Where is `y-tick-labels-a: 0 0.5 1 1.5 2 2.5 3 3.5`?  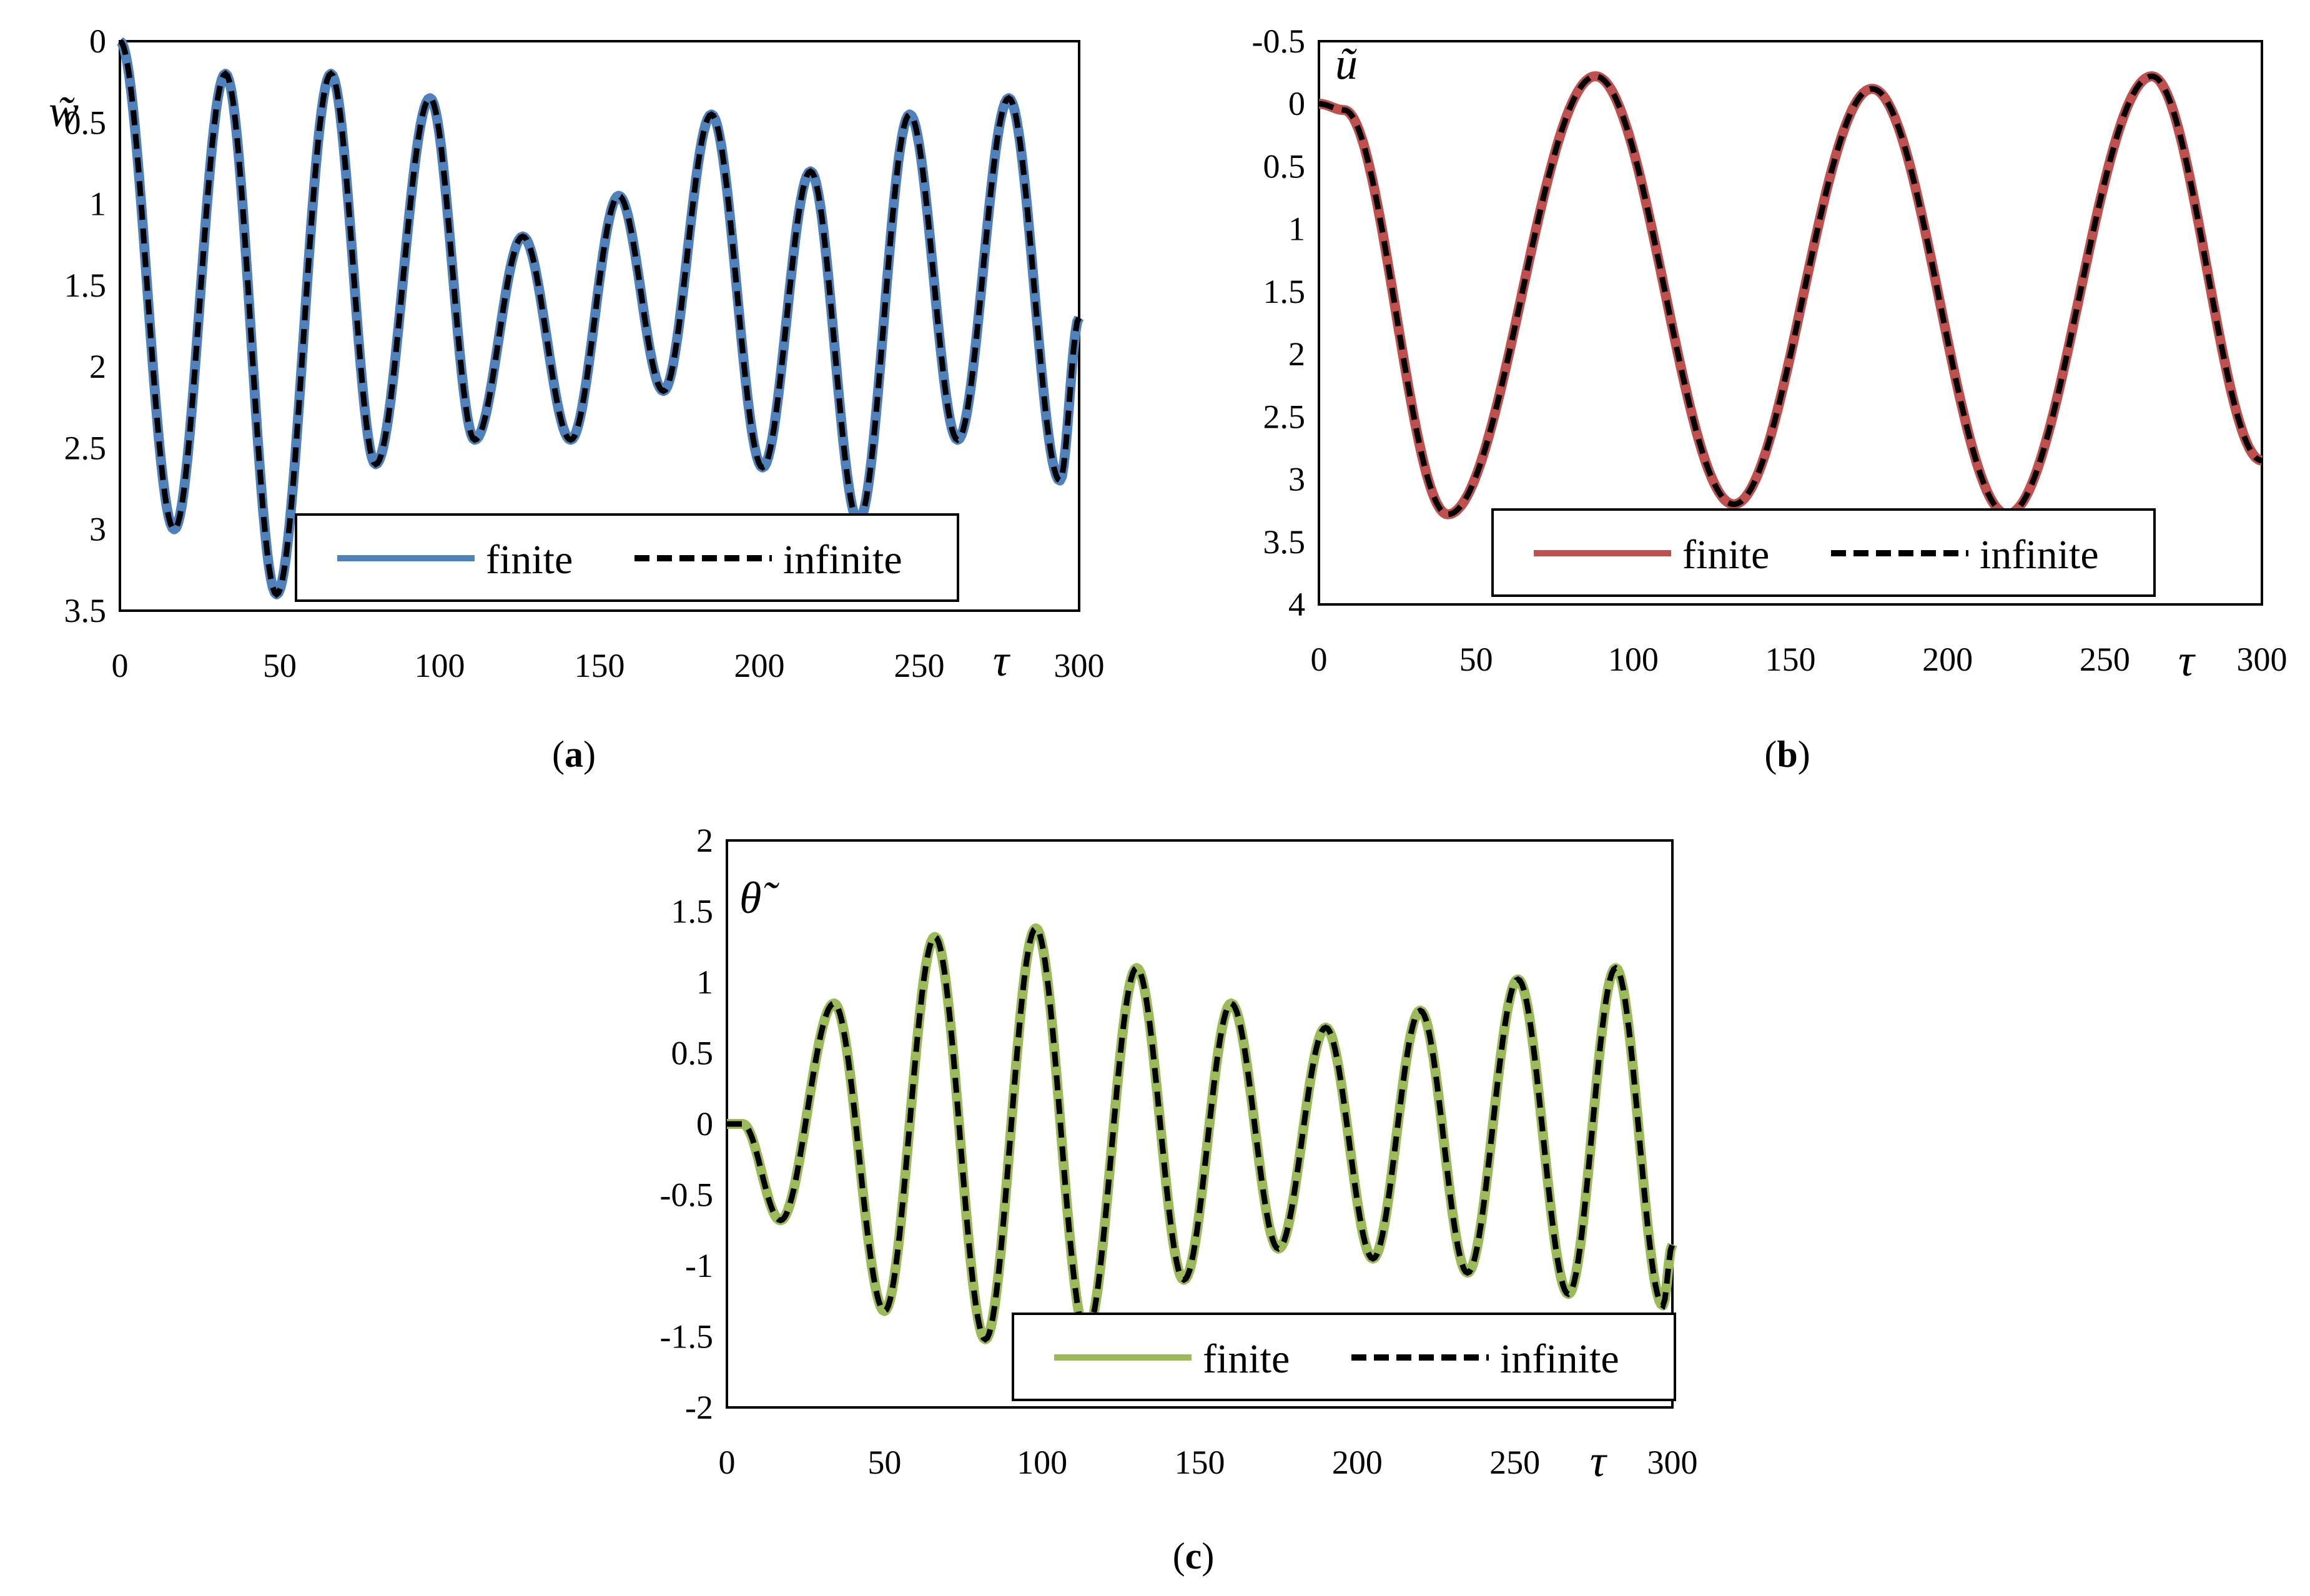
y-tick-labels-a: 0 0.5 1 1.5 2 2.5 3 3.5 is located at coordinates (85, 325).